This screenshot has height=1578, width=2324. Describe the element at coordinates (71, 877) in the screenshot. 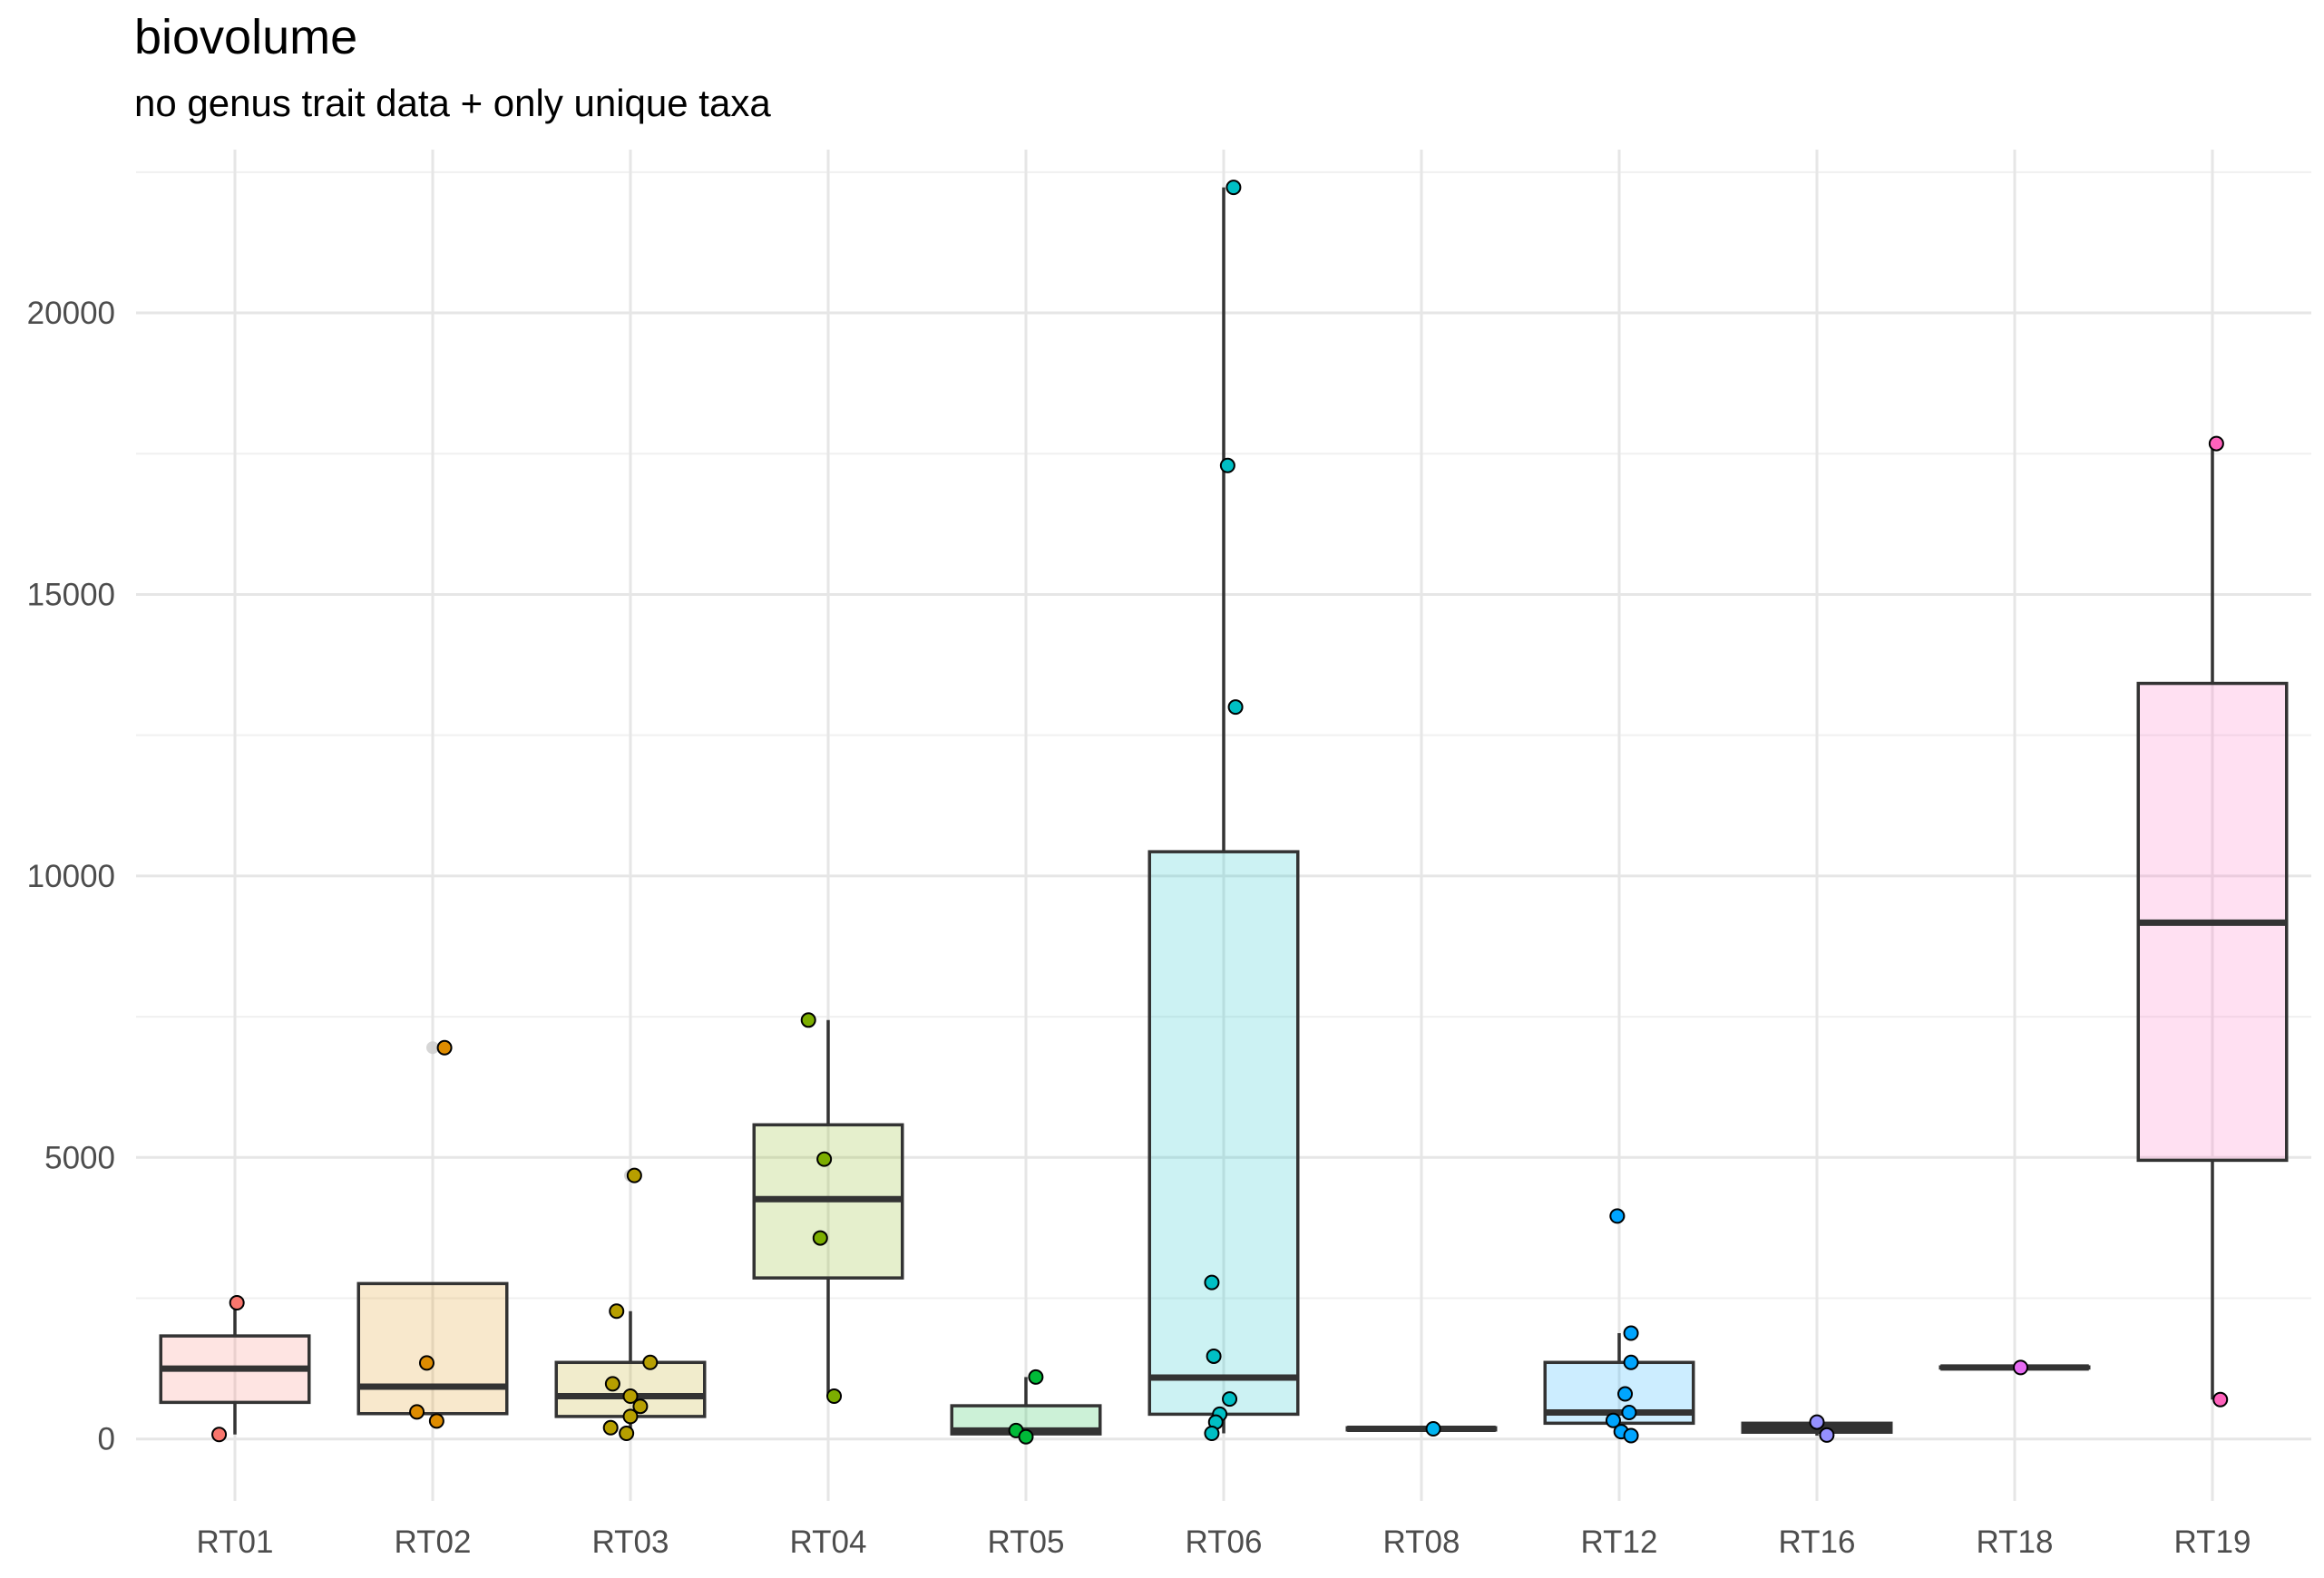

I see `y-tick-label: 10000` at that location.